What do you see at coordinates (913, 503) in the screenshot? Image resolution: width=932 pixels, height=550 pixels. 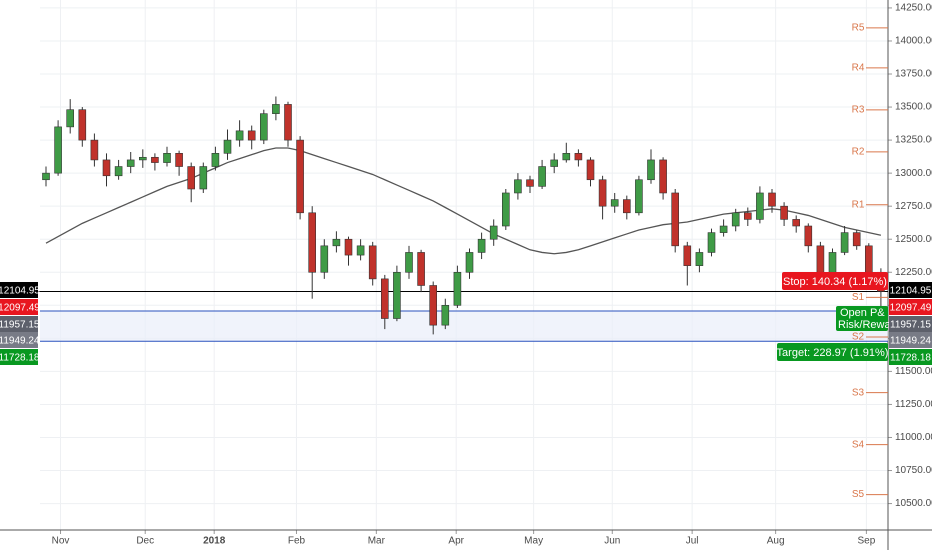 I see `y-tick-label: 10500.00` at bounding box center [913, 503].